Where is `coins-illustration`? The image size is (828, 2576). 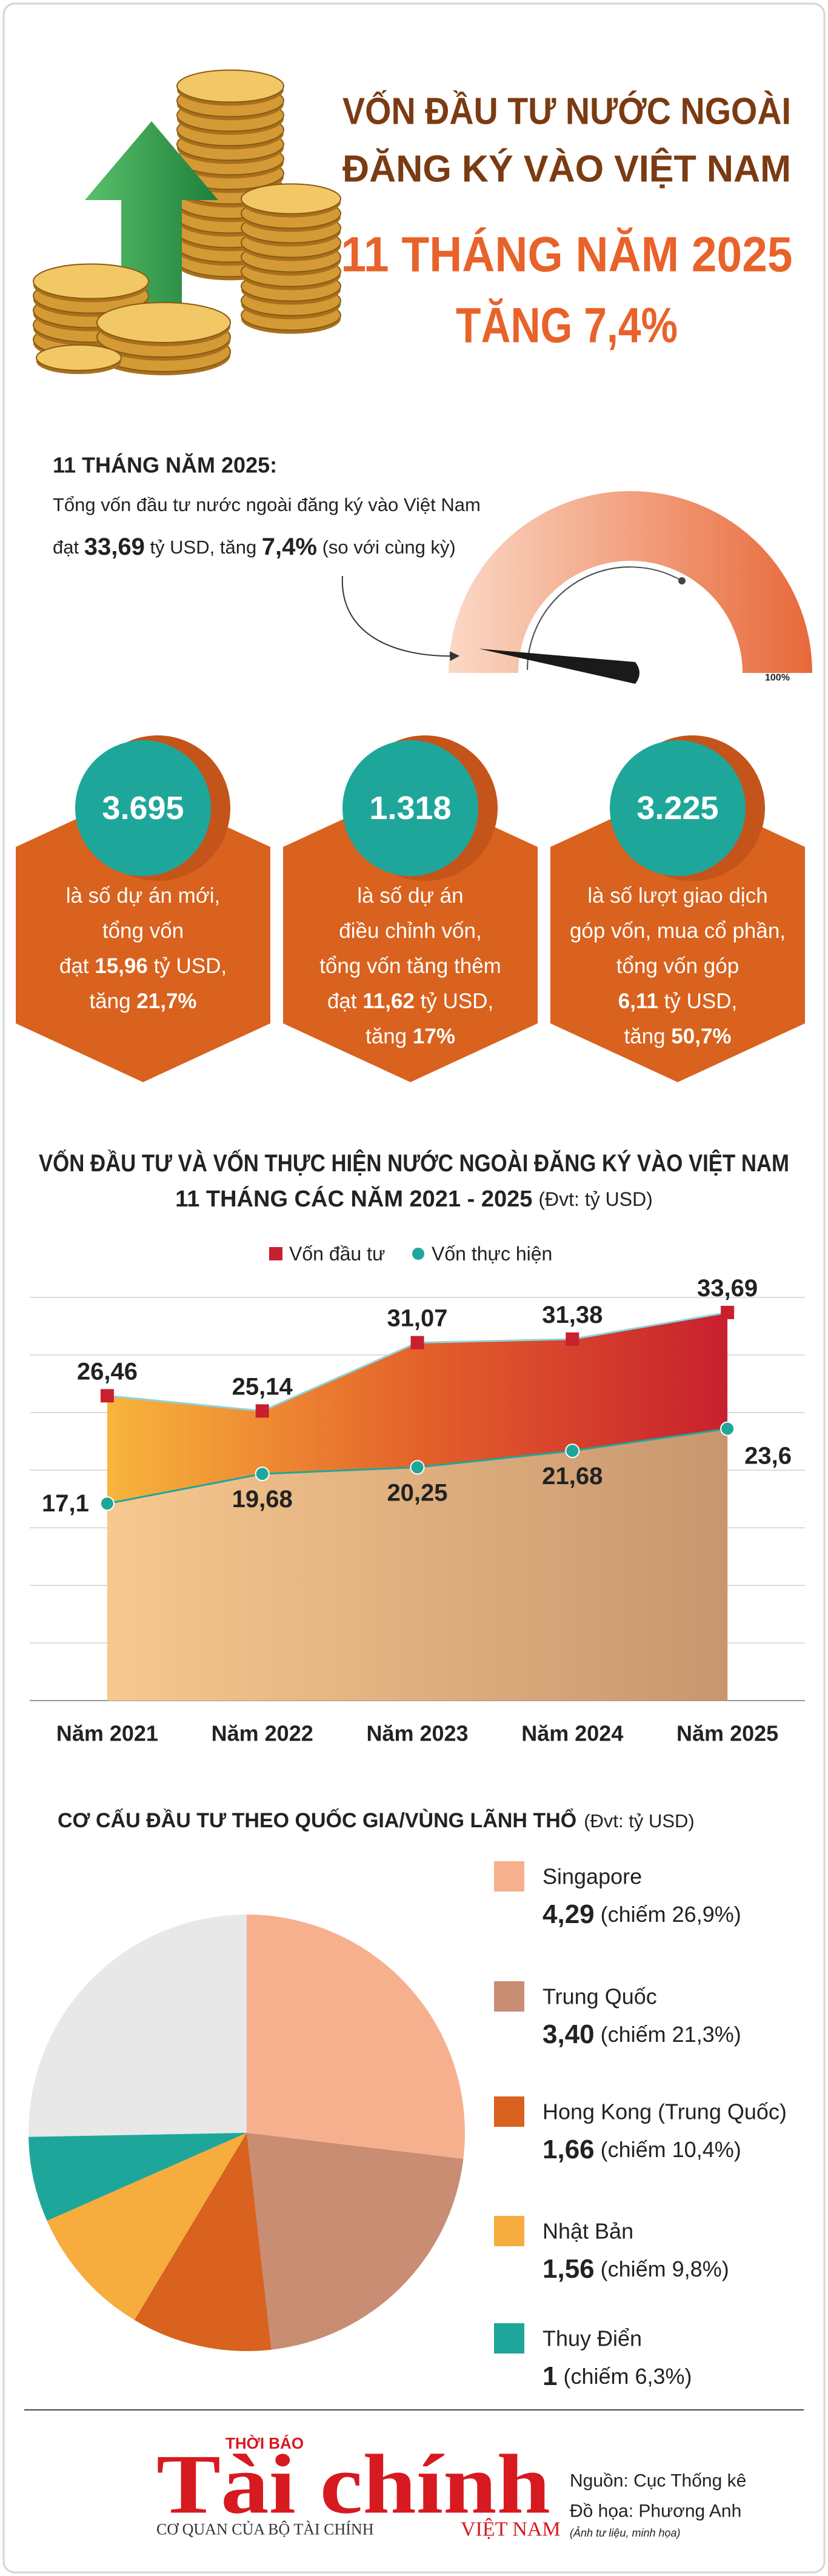
coins-illustration is located at coordinates (187, 222).